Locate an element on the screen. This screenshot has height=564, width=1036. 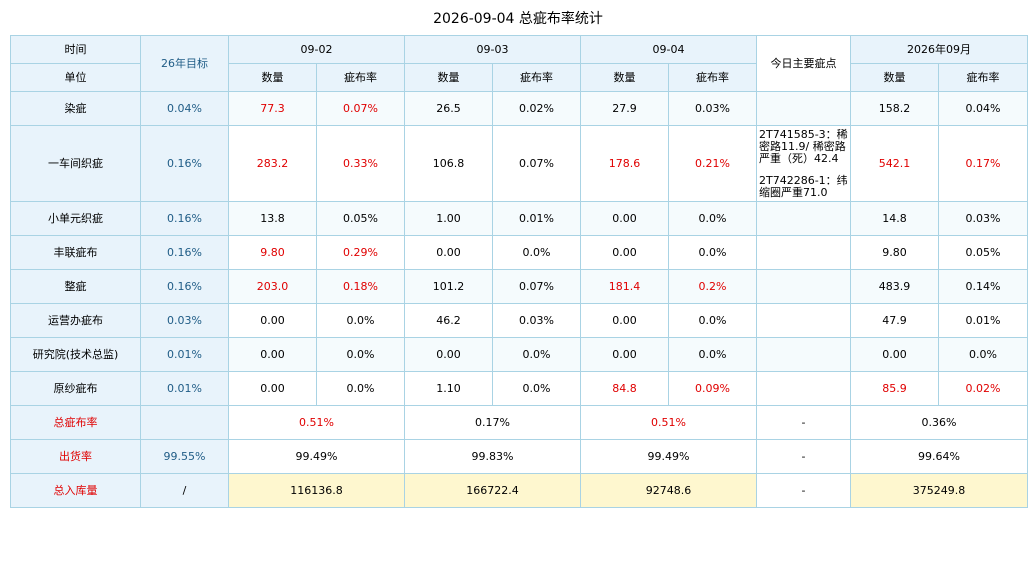
cell-month-rate: 0.05% is located at coordinates (983, 252).